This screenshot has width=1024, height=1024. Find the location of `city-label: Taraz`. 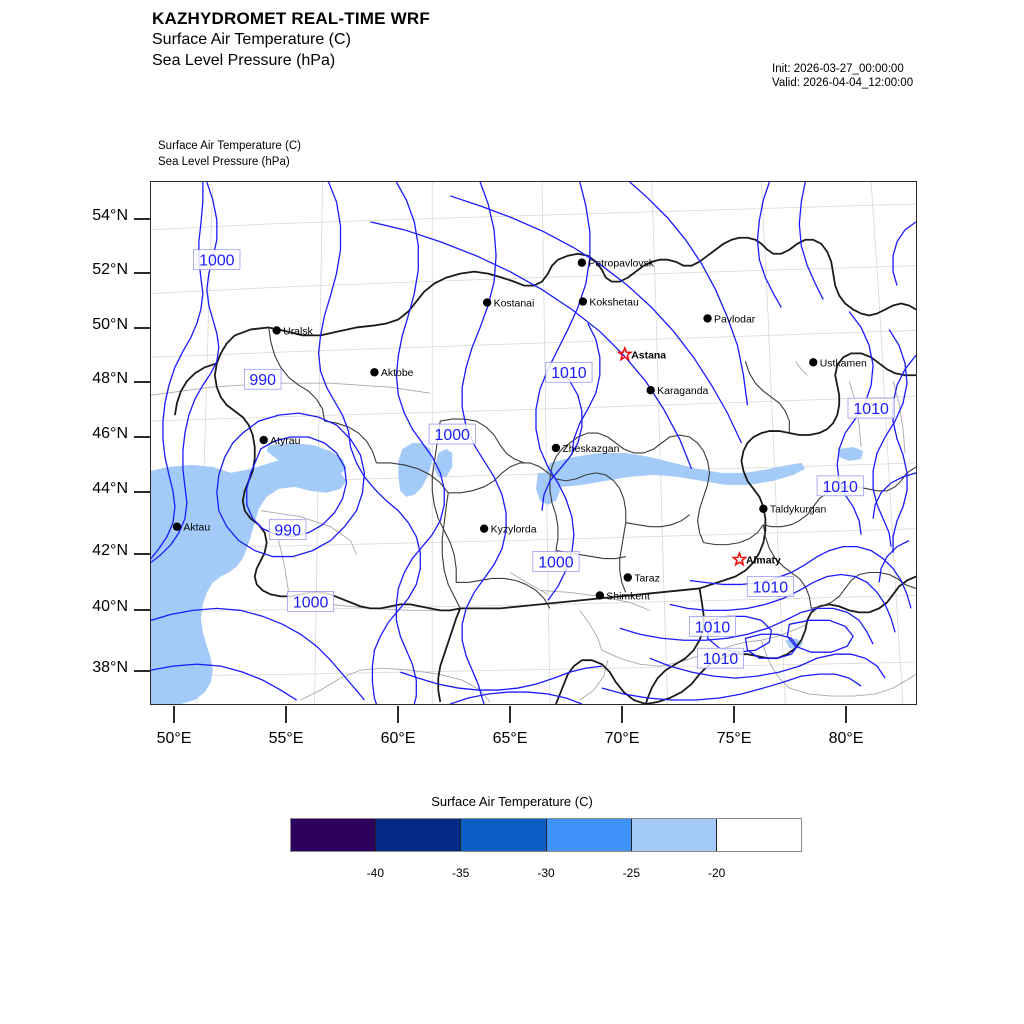

city-label: Taraz is located at coordinates (647, 578).